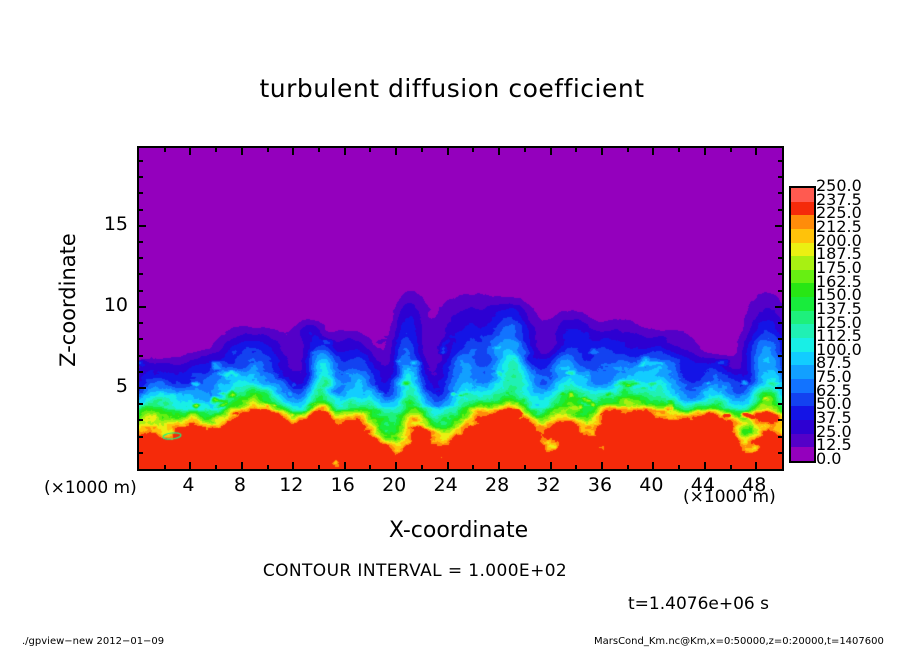 This screenshot has width=904, height=654. What do you see at coordinates (90, 488) in the screenshot?
I see `y-axis-units: (×1000 m)` at bounding box center [90, 488].